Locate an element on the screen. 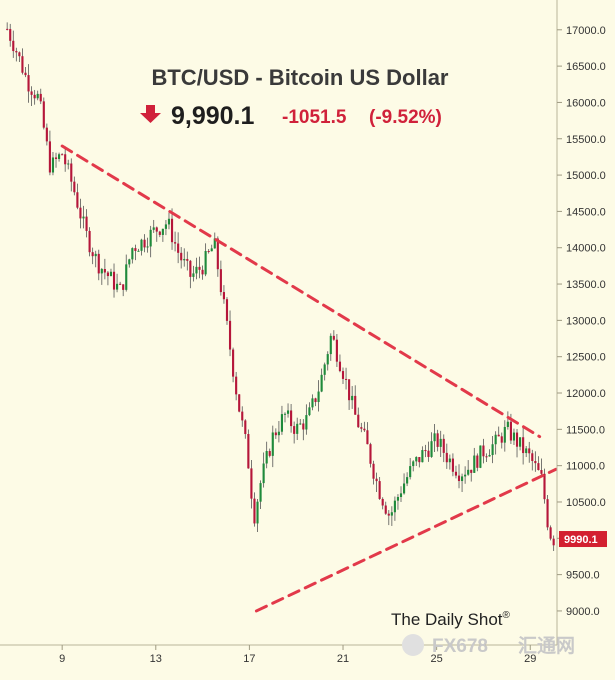  down-arrow-icon is located at coordinates (150, 114).